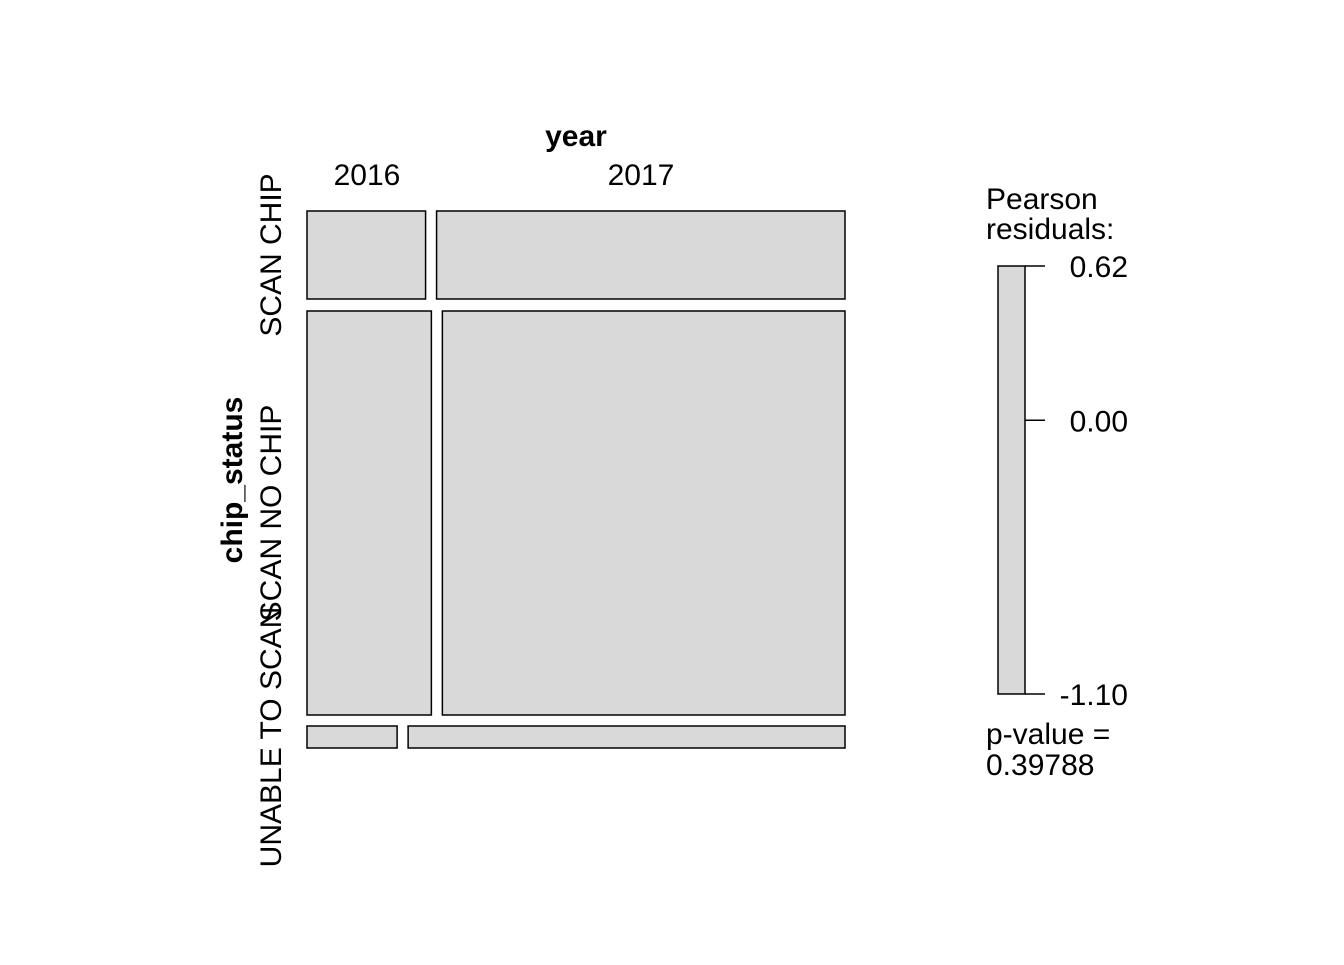 This screenshot has height=965, width=1344. Describe the element at coordinates (271, 513) in the screenshot. I see `y-category-label-scan-no-chip: SCAN NO CHIP` at that location.